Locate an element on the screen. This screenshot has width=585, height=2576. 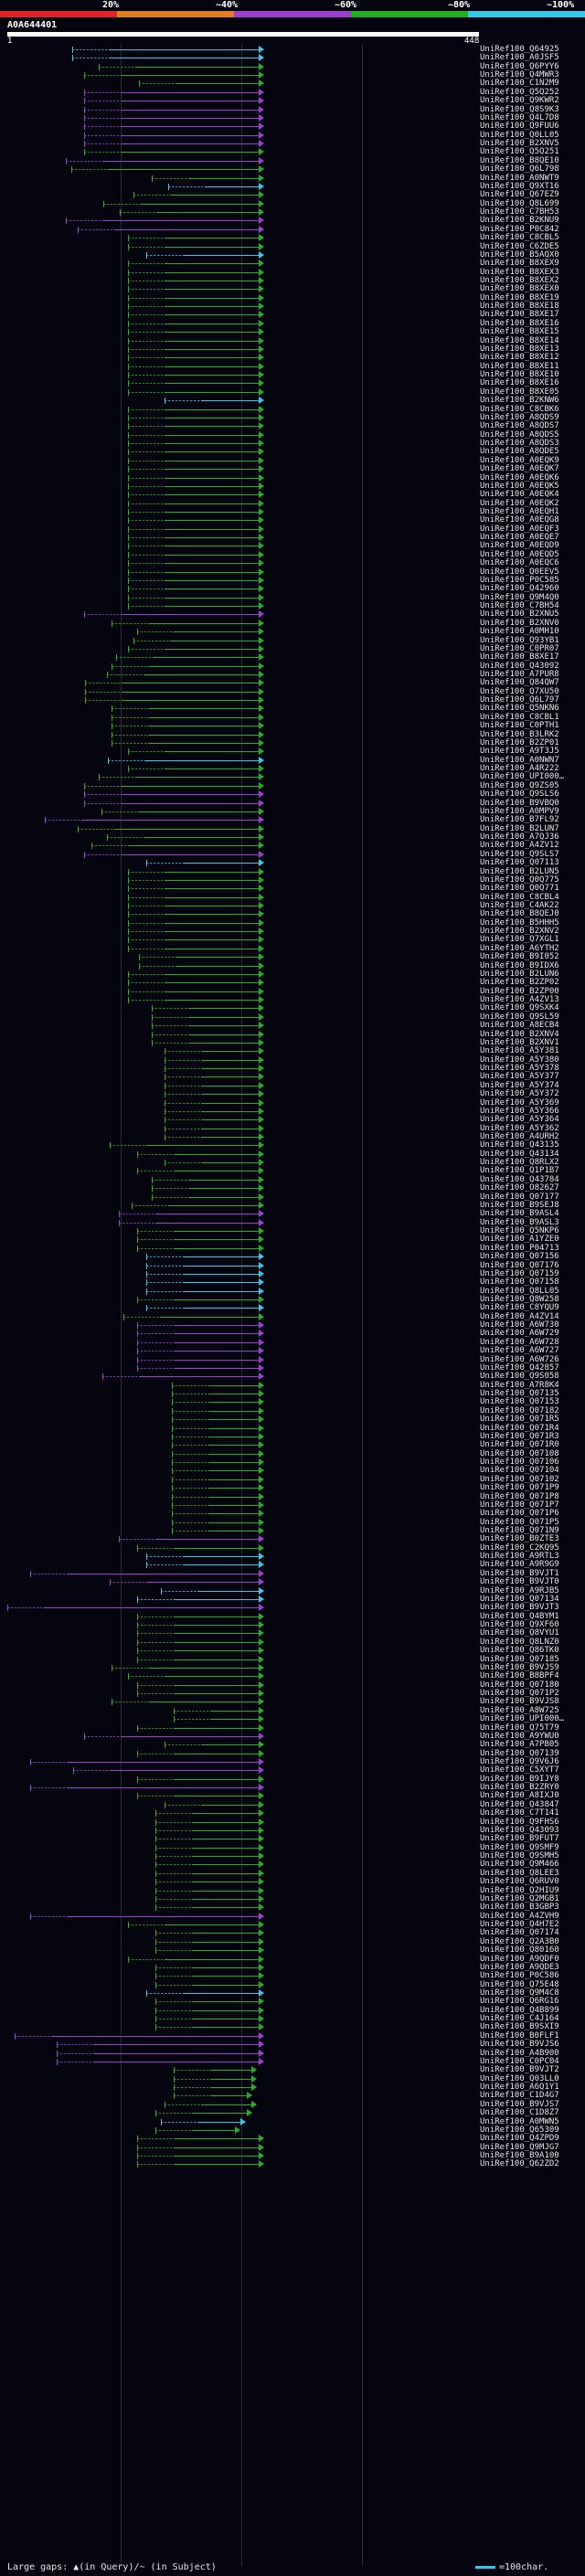
hit-label-link: UniRef100_Q4ZPD9 is located at coordinates (519, 2138).